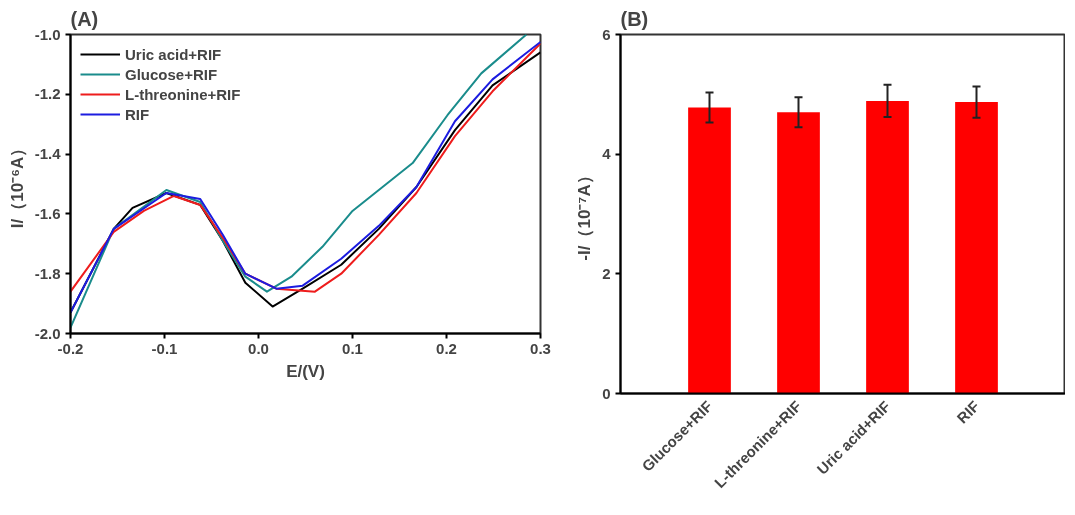  What do you see at coordinates (446, 348) in the screenshot?
I see `x-tick-label: 0.2` at bounding box center [446, 348].